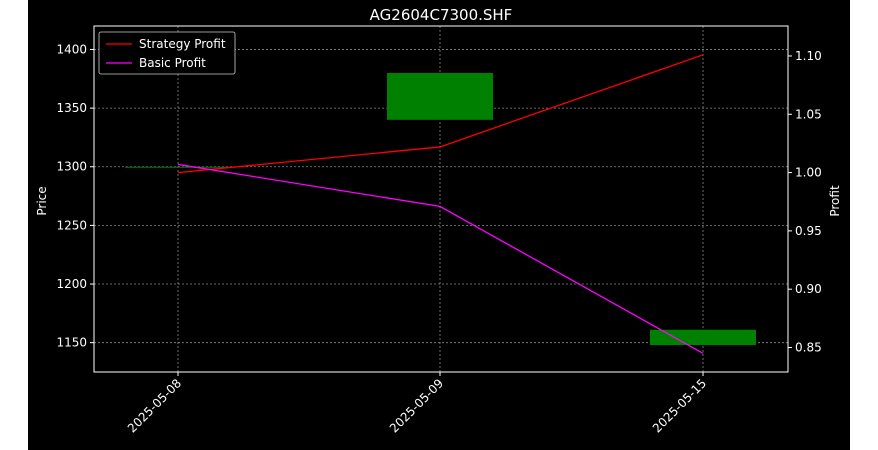  What do you see at coordinates (679, 405) in the screenshot?
I see `x-tick-label: 2025-05-15` at bounding box center [679, 405].